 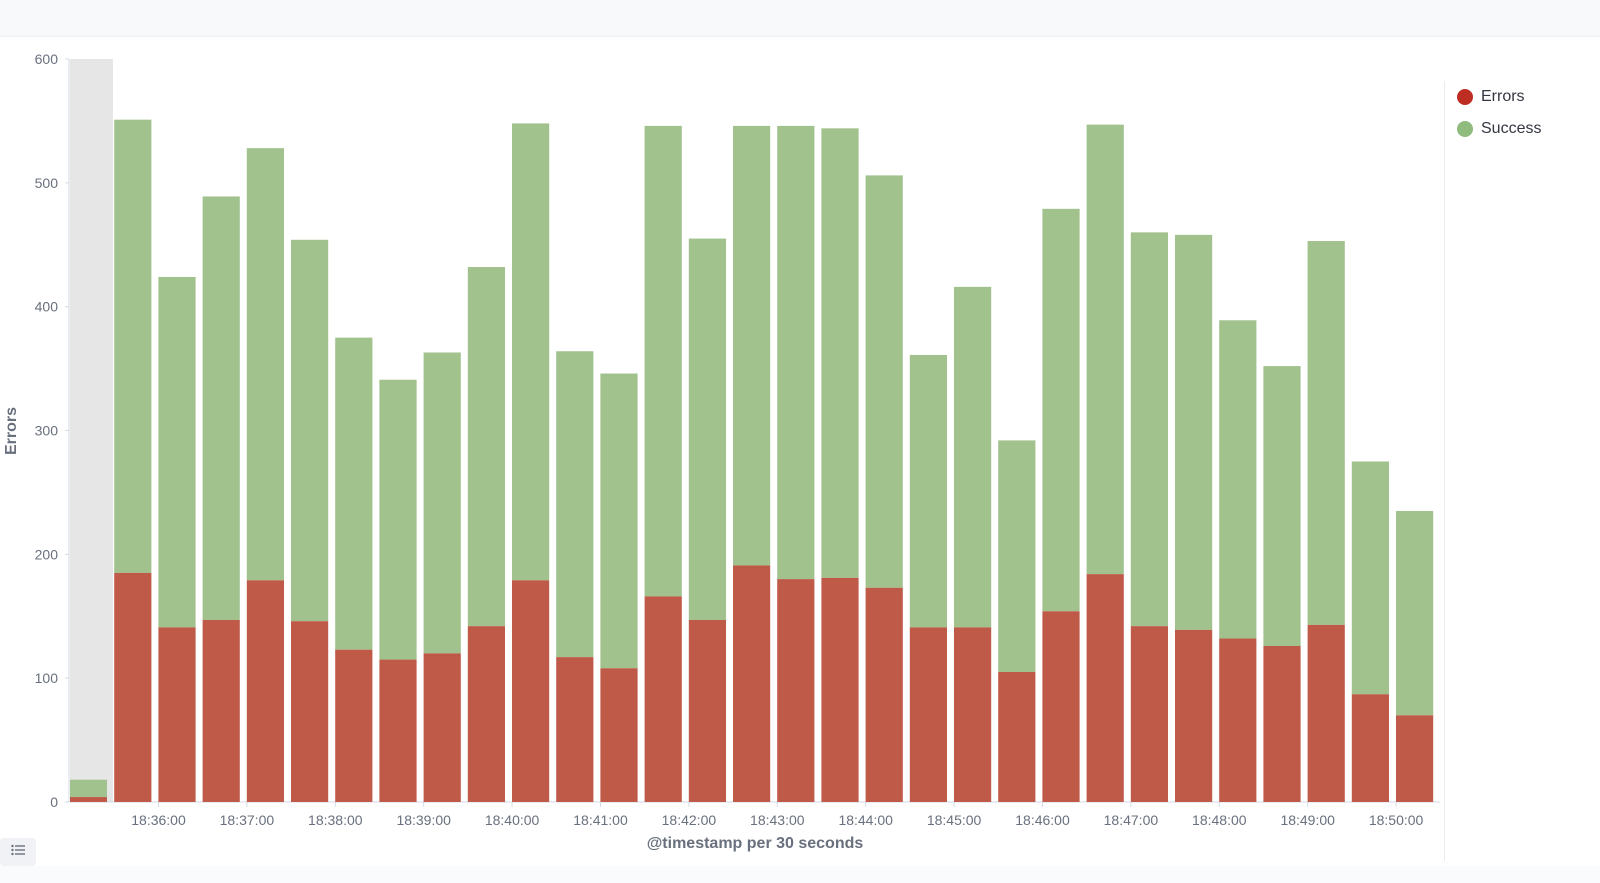 What do you see at coordinates (1503, 96) in the screenshot?
I see `legend-label: Errors` at bounding box center [1503, 96].